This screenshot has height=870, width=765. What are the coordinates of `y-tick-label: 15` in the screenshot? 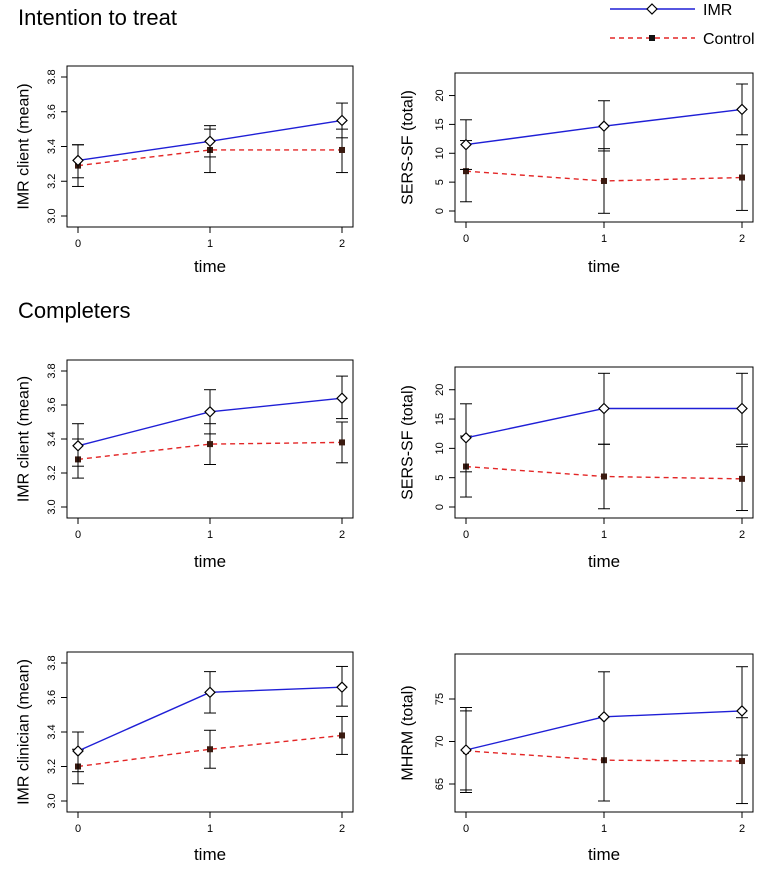 It's located at (440, 124).